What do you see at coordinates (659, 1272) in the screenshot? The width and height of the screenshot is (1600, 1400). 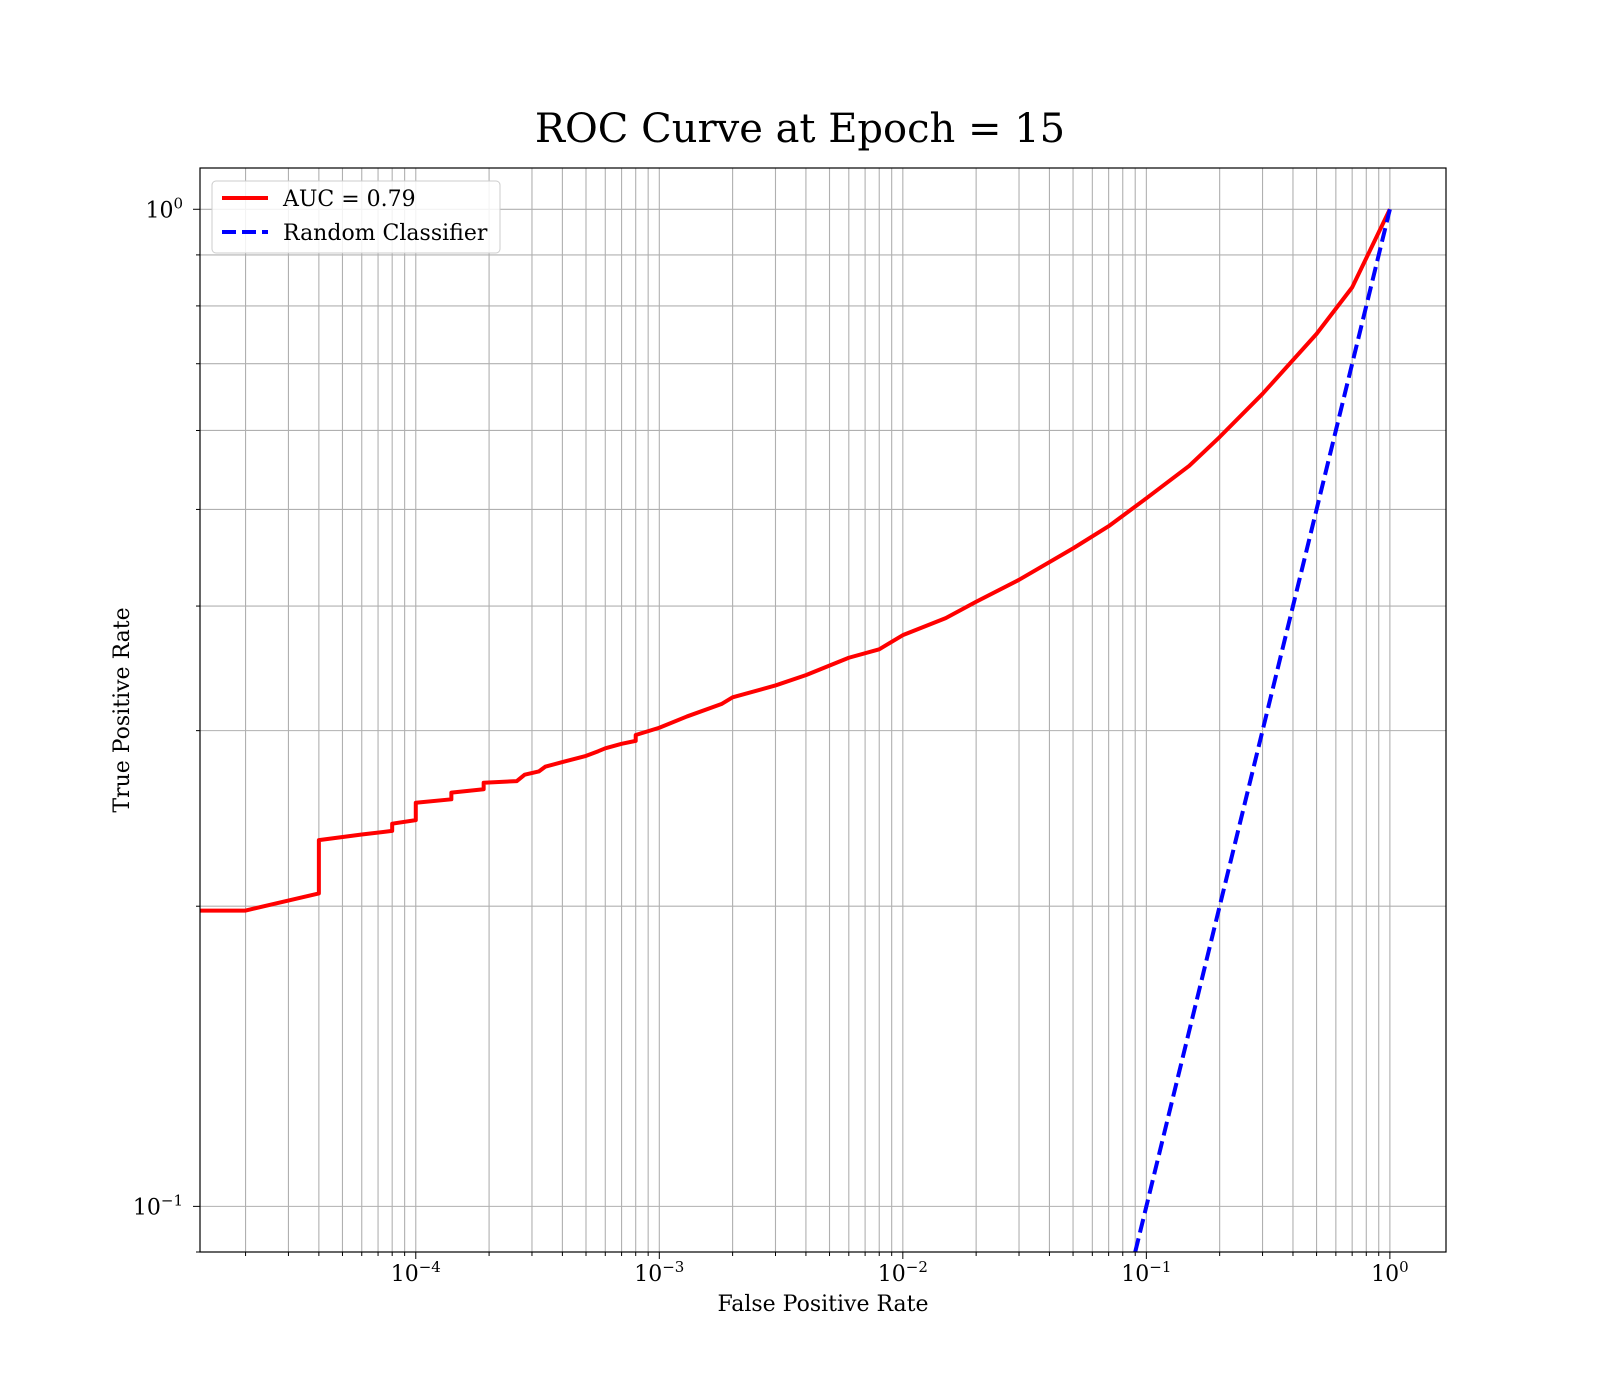 I see `x-tick-label: 10⁻³` at bounding box center [659, 1272].